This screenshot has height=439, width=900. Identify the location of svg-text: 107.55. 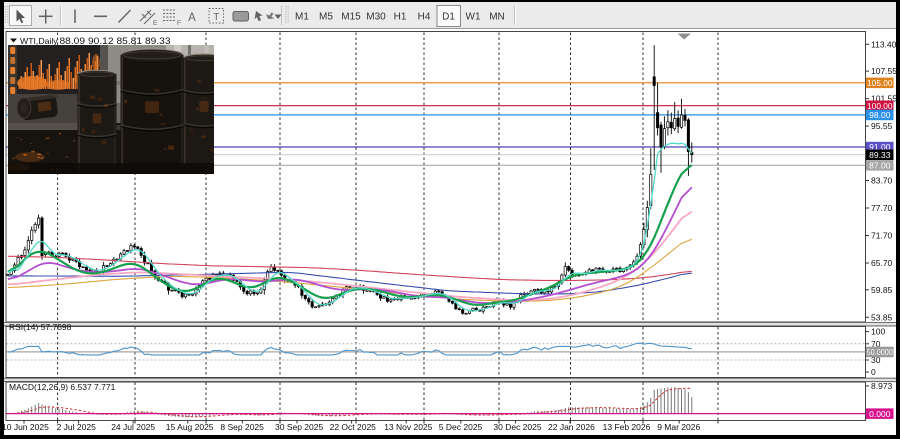
(884, 71).